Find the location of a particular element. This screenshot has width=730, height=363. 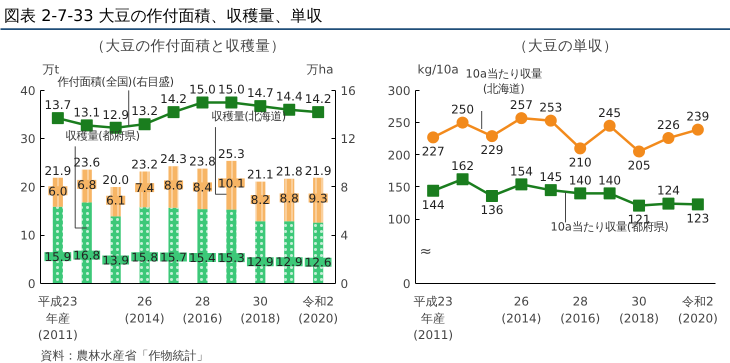

data-label: 6.0 is located at coordinates (58, 191).